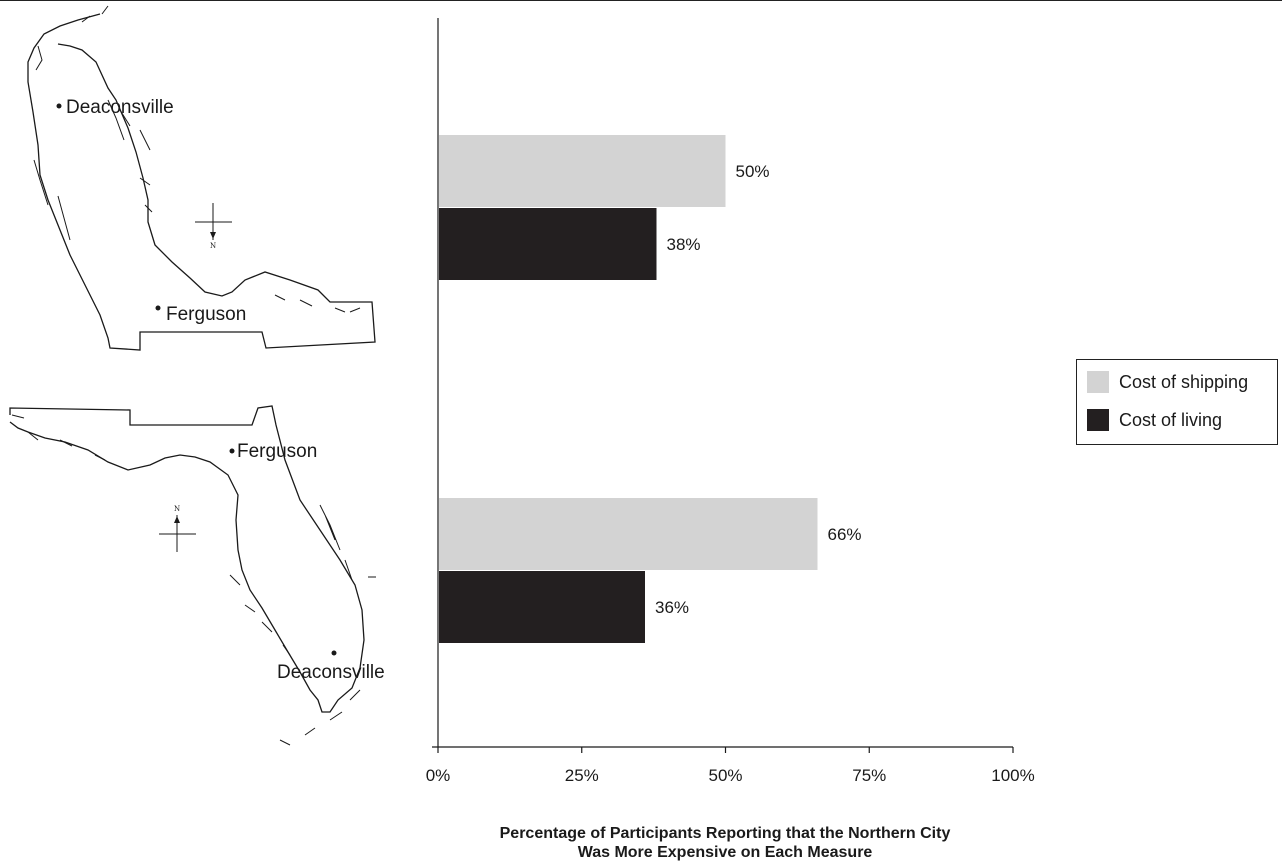  Describe the element at coordinates (1098, 382) in the screenshot. I see `legend-swatch-shipping` at that location.